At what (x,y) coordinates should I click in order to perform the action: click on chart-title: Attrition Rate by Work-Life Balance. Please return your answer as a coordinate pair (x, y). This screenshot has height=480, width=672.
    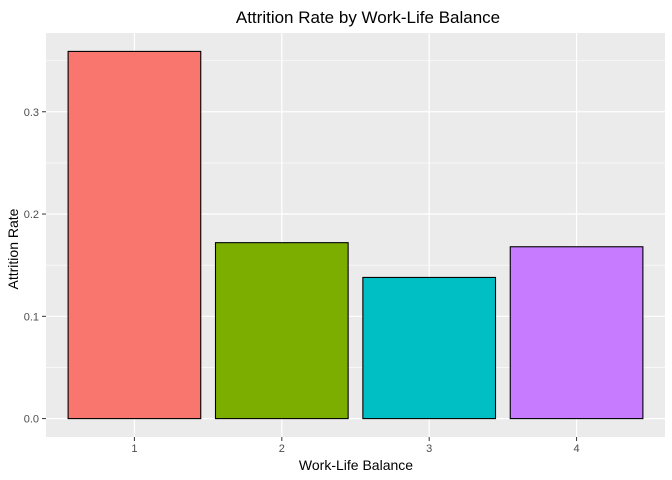
    Looking at the image, I should click on (368, 17).